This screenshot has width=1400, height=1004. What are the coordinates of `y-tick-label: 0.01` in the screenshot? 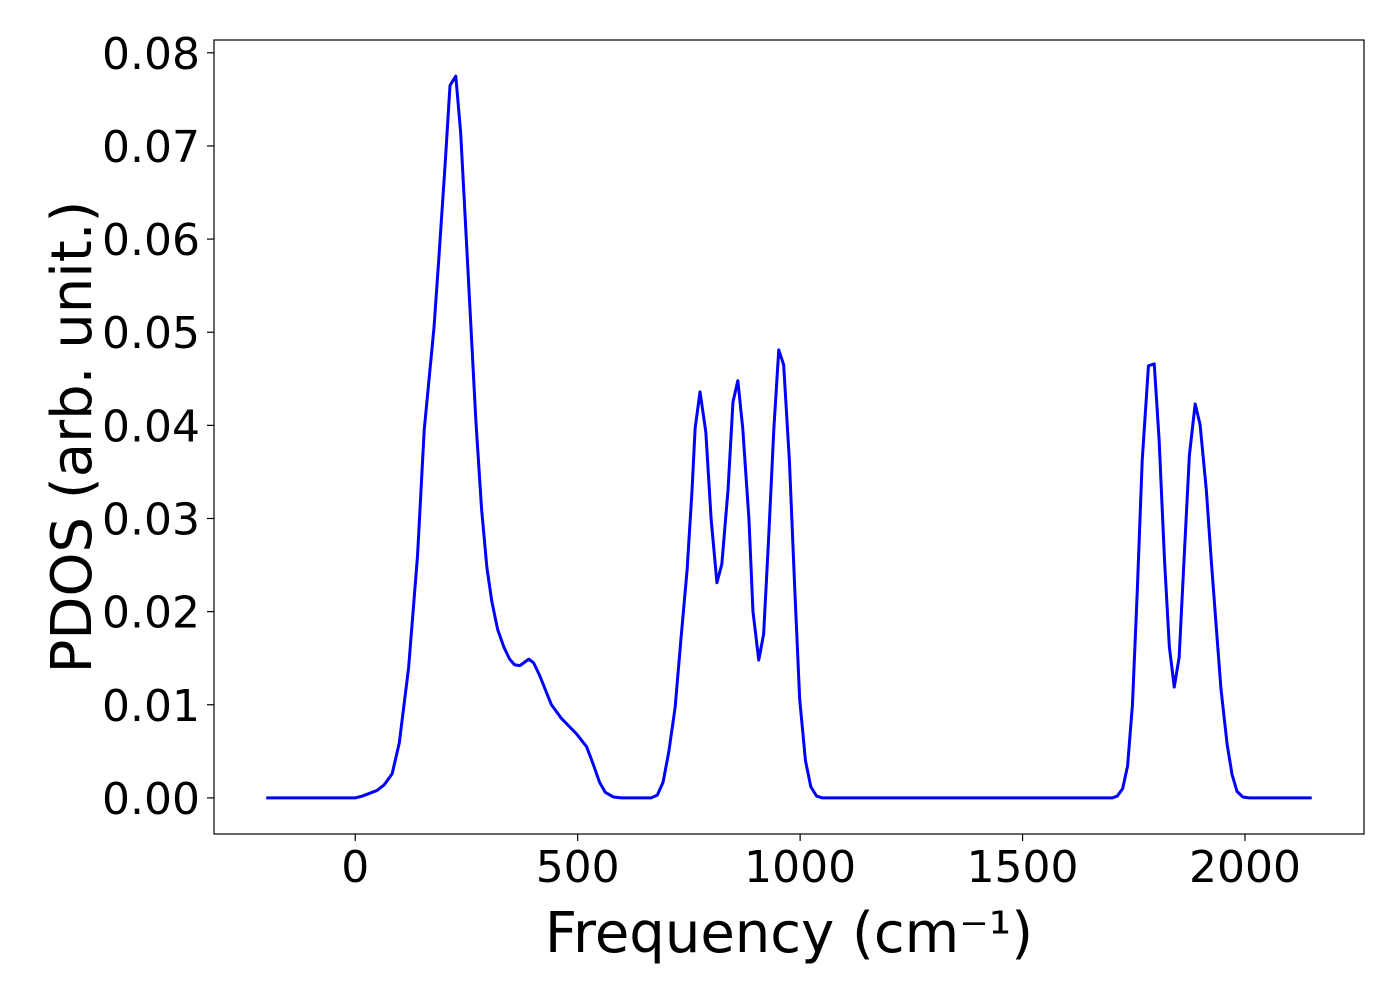 It's located at (151, 706).